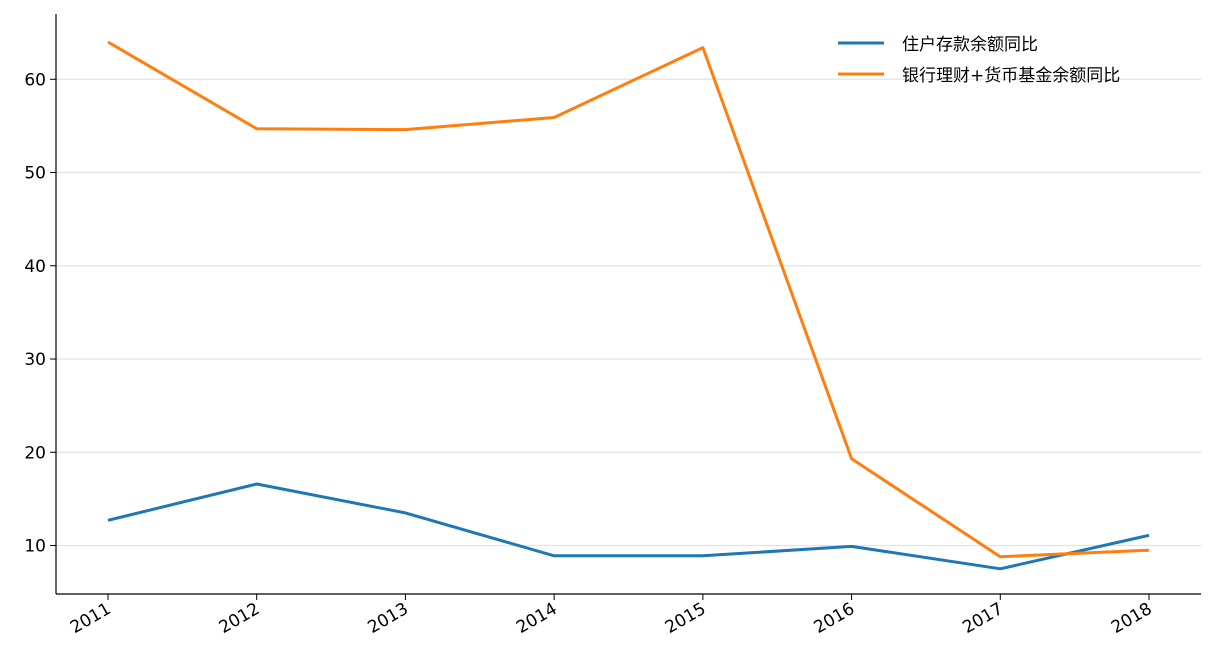 Image resolution: width=1216 pixels, height=672 pixels. I want to click on x-tick-label-2011: 2011, so click(90, 618).